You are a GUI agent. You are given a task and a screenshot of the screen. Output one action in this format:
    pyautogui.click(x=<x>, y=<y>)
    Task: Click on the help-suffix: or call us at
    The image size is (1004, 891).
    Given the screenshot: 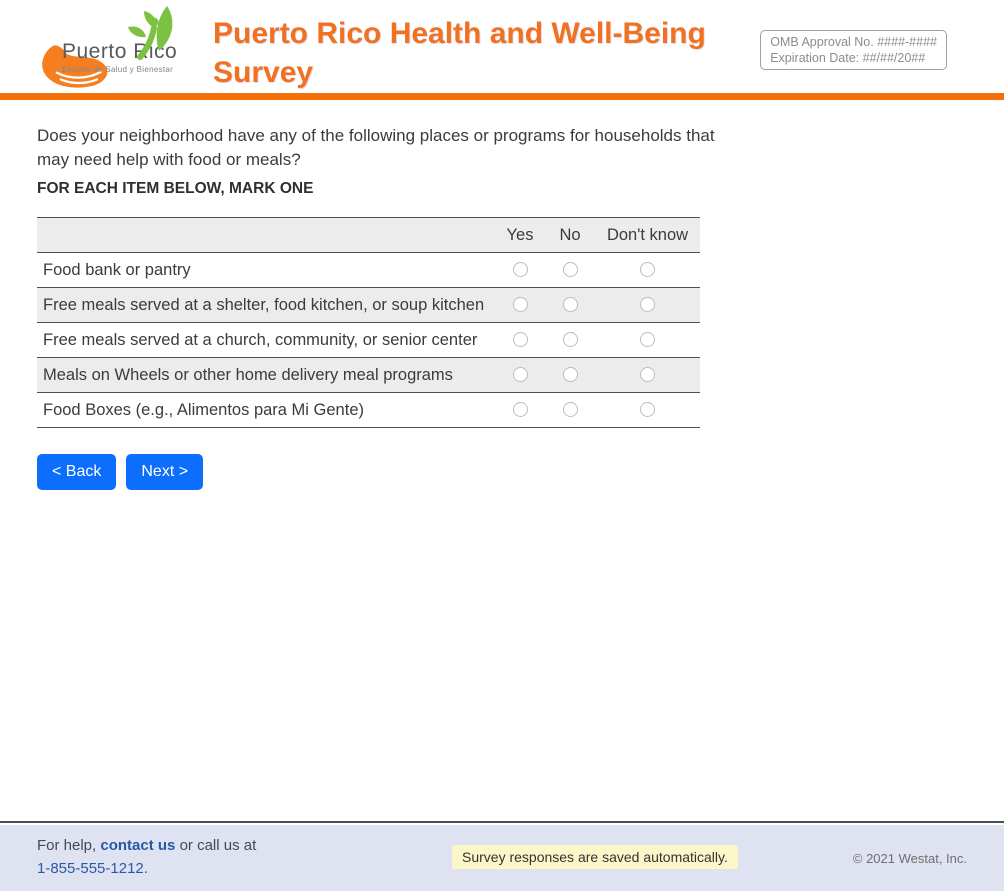 What is the action you would take?
    pyautogui.click(x=218, y=845)
    